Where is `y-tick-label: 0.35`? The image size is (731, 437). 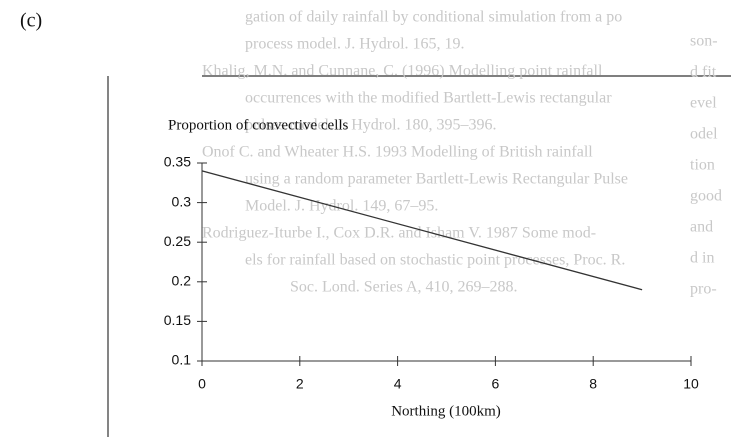 y-tick-label: 0.35 is located at coordinates (177, 162).